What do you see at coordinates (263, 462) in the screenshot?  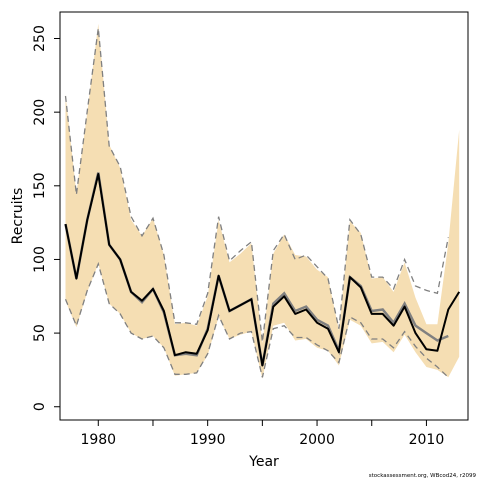 I see `x-axis-title: Year` at bounding box center [263, 462].